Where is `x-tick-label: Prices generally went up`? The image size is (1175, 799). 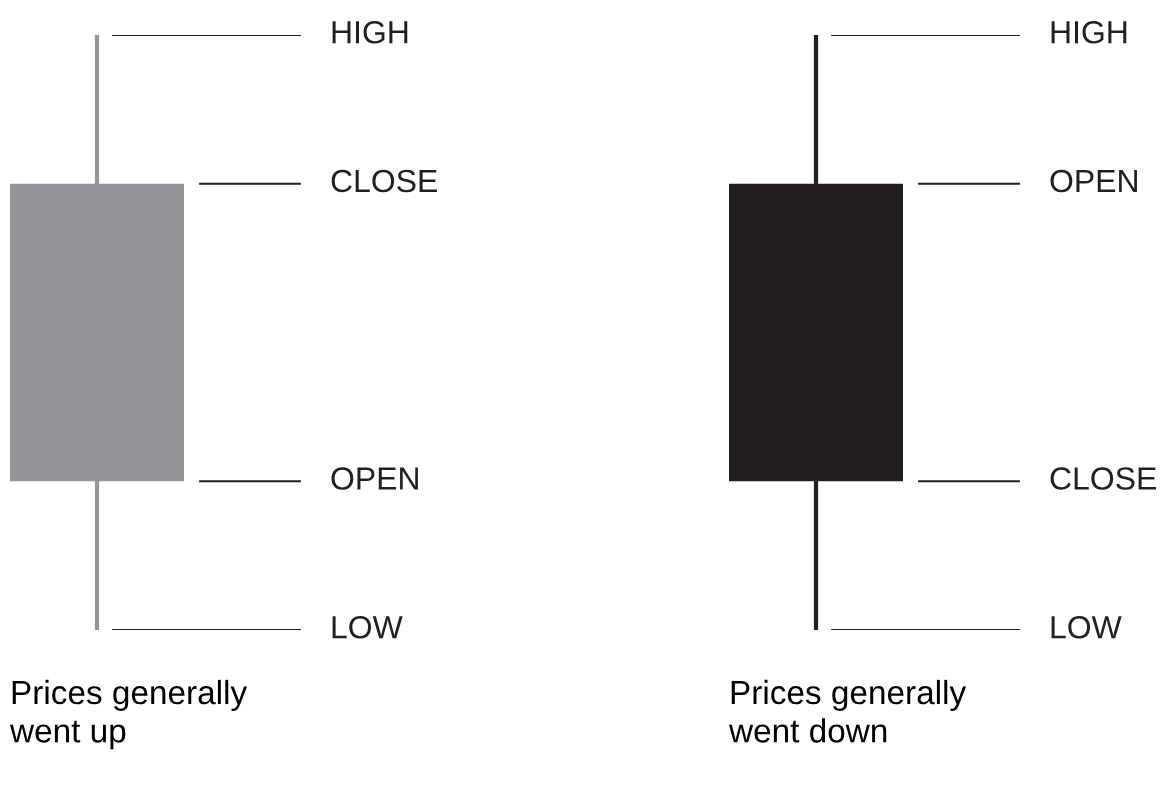 x-tick-label: Prices generally went up is located at coordinates (128, 714).